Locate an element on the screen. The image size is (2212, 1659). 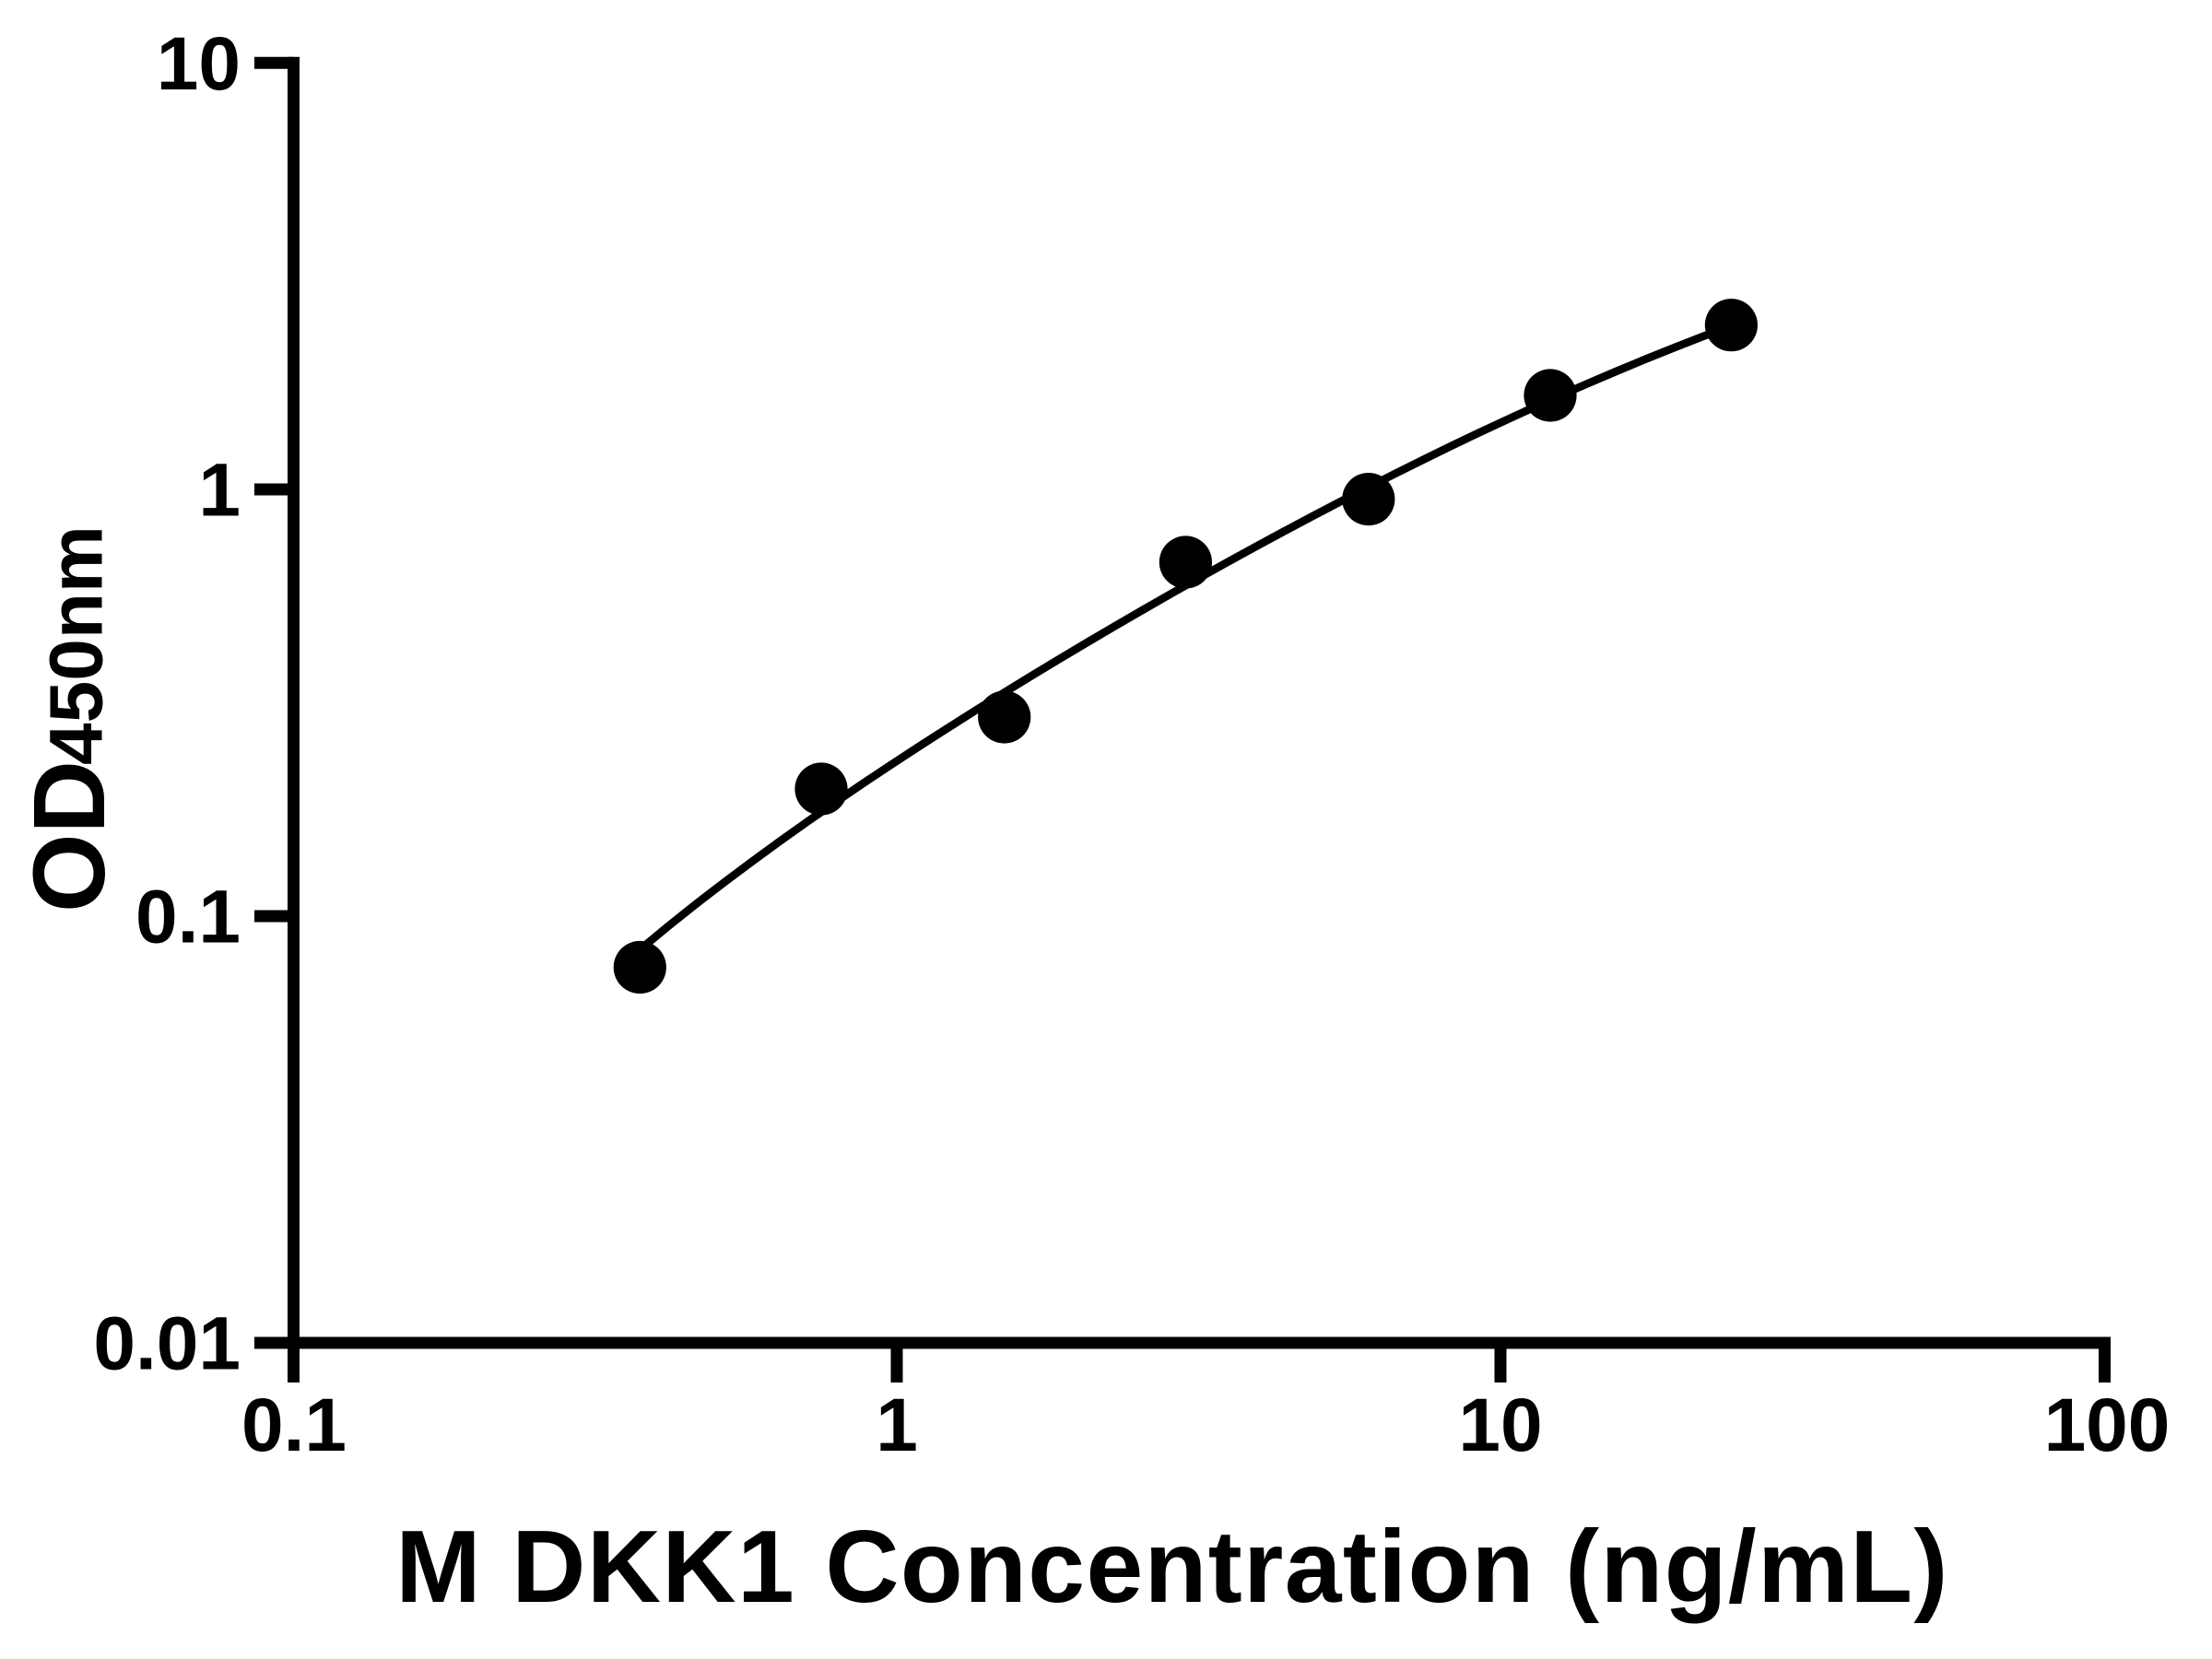
svg-text: 450nm is located at coordinates (77, 645).